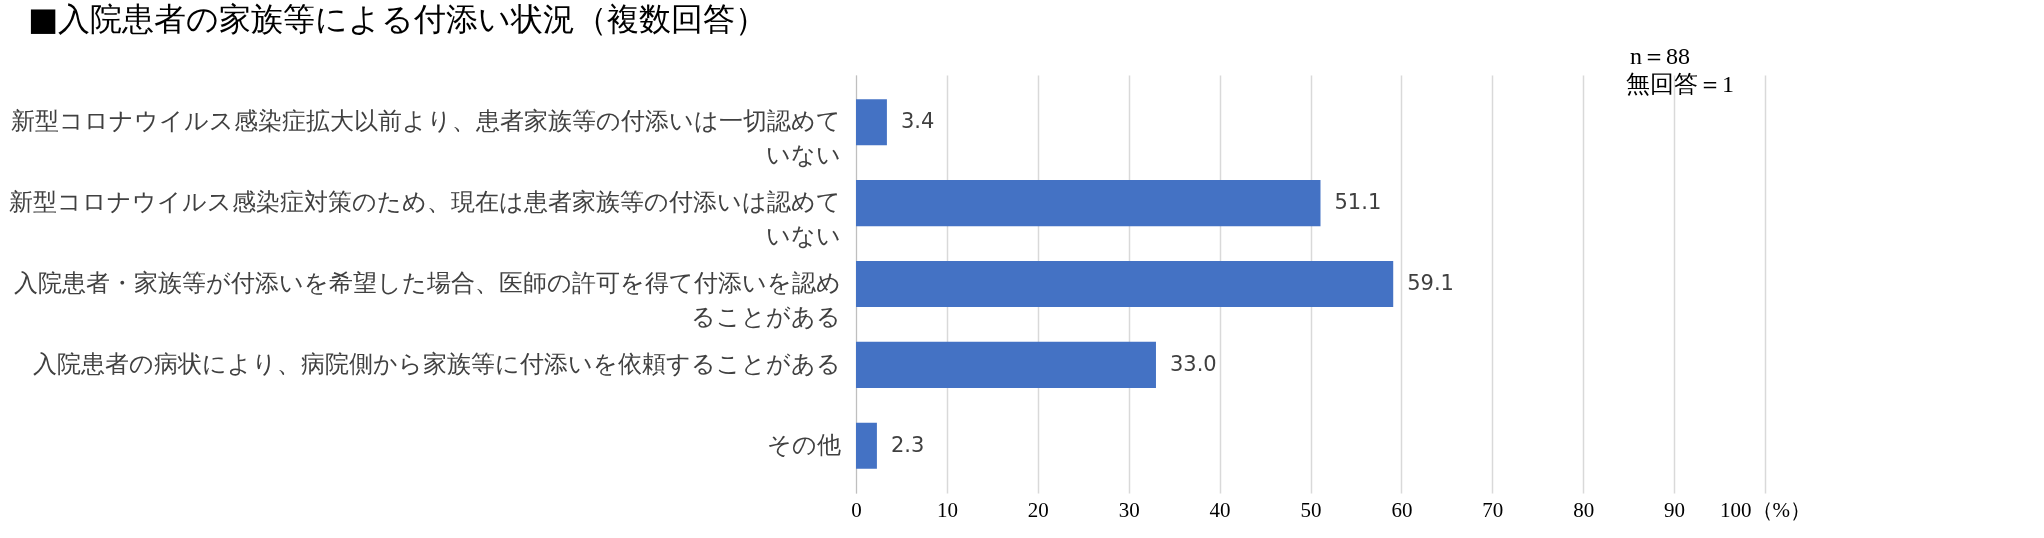  Describe the element at coordinates (1680, 84) in the screenshot. I see `annotation: 無回答＝1` at that location.